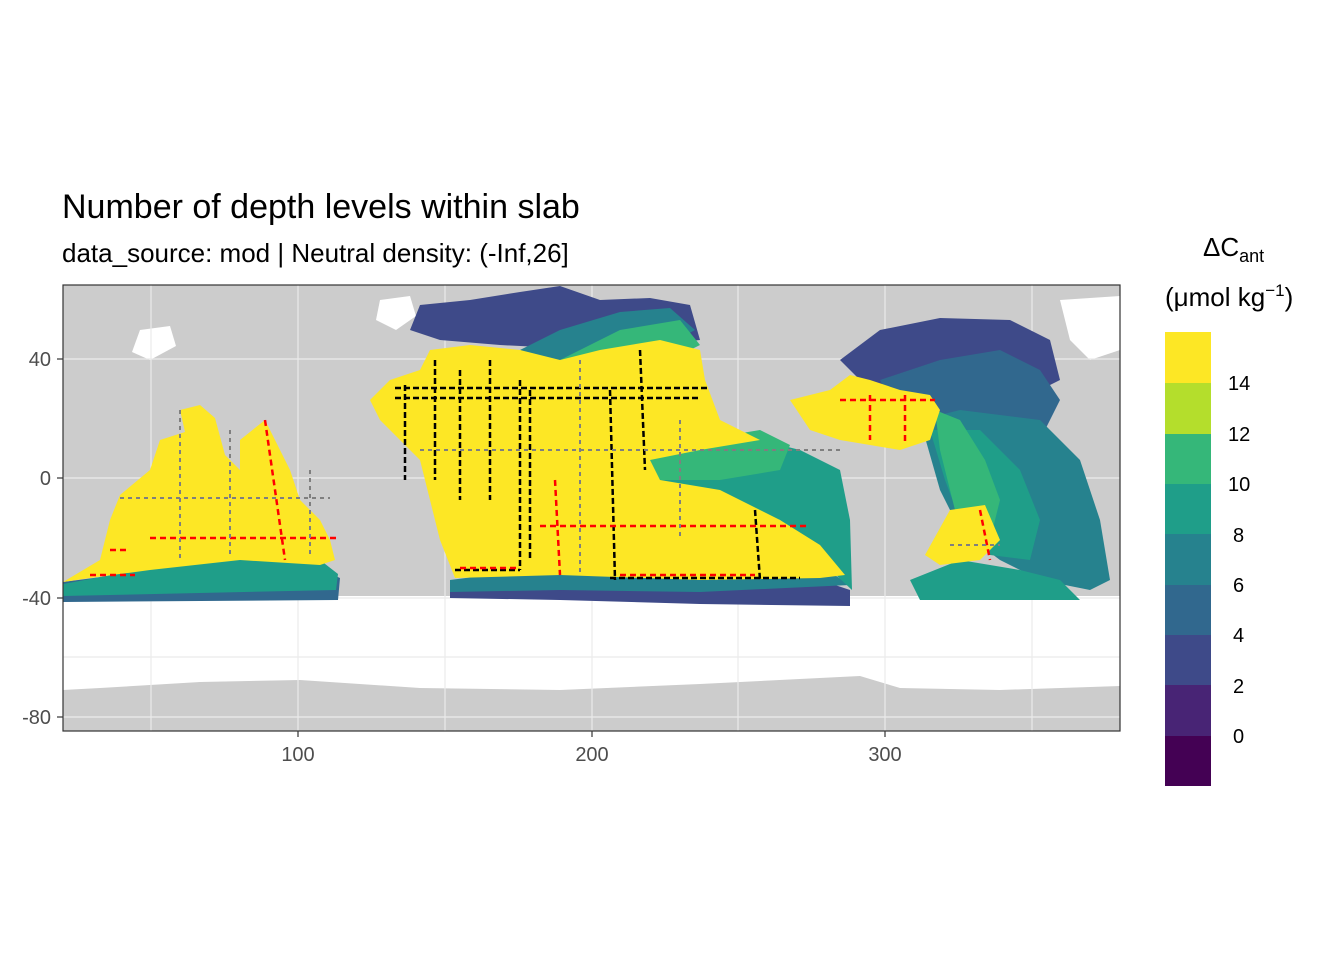  What do you see at coordinates (45, 479) in the screenshot?
I see `y-tick-label: 0` at bounding box center [45, 479].